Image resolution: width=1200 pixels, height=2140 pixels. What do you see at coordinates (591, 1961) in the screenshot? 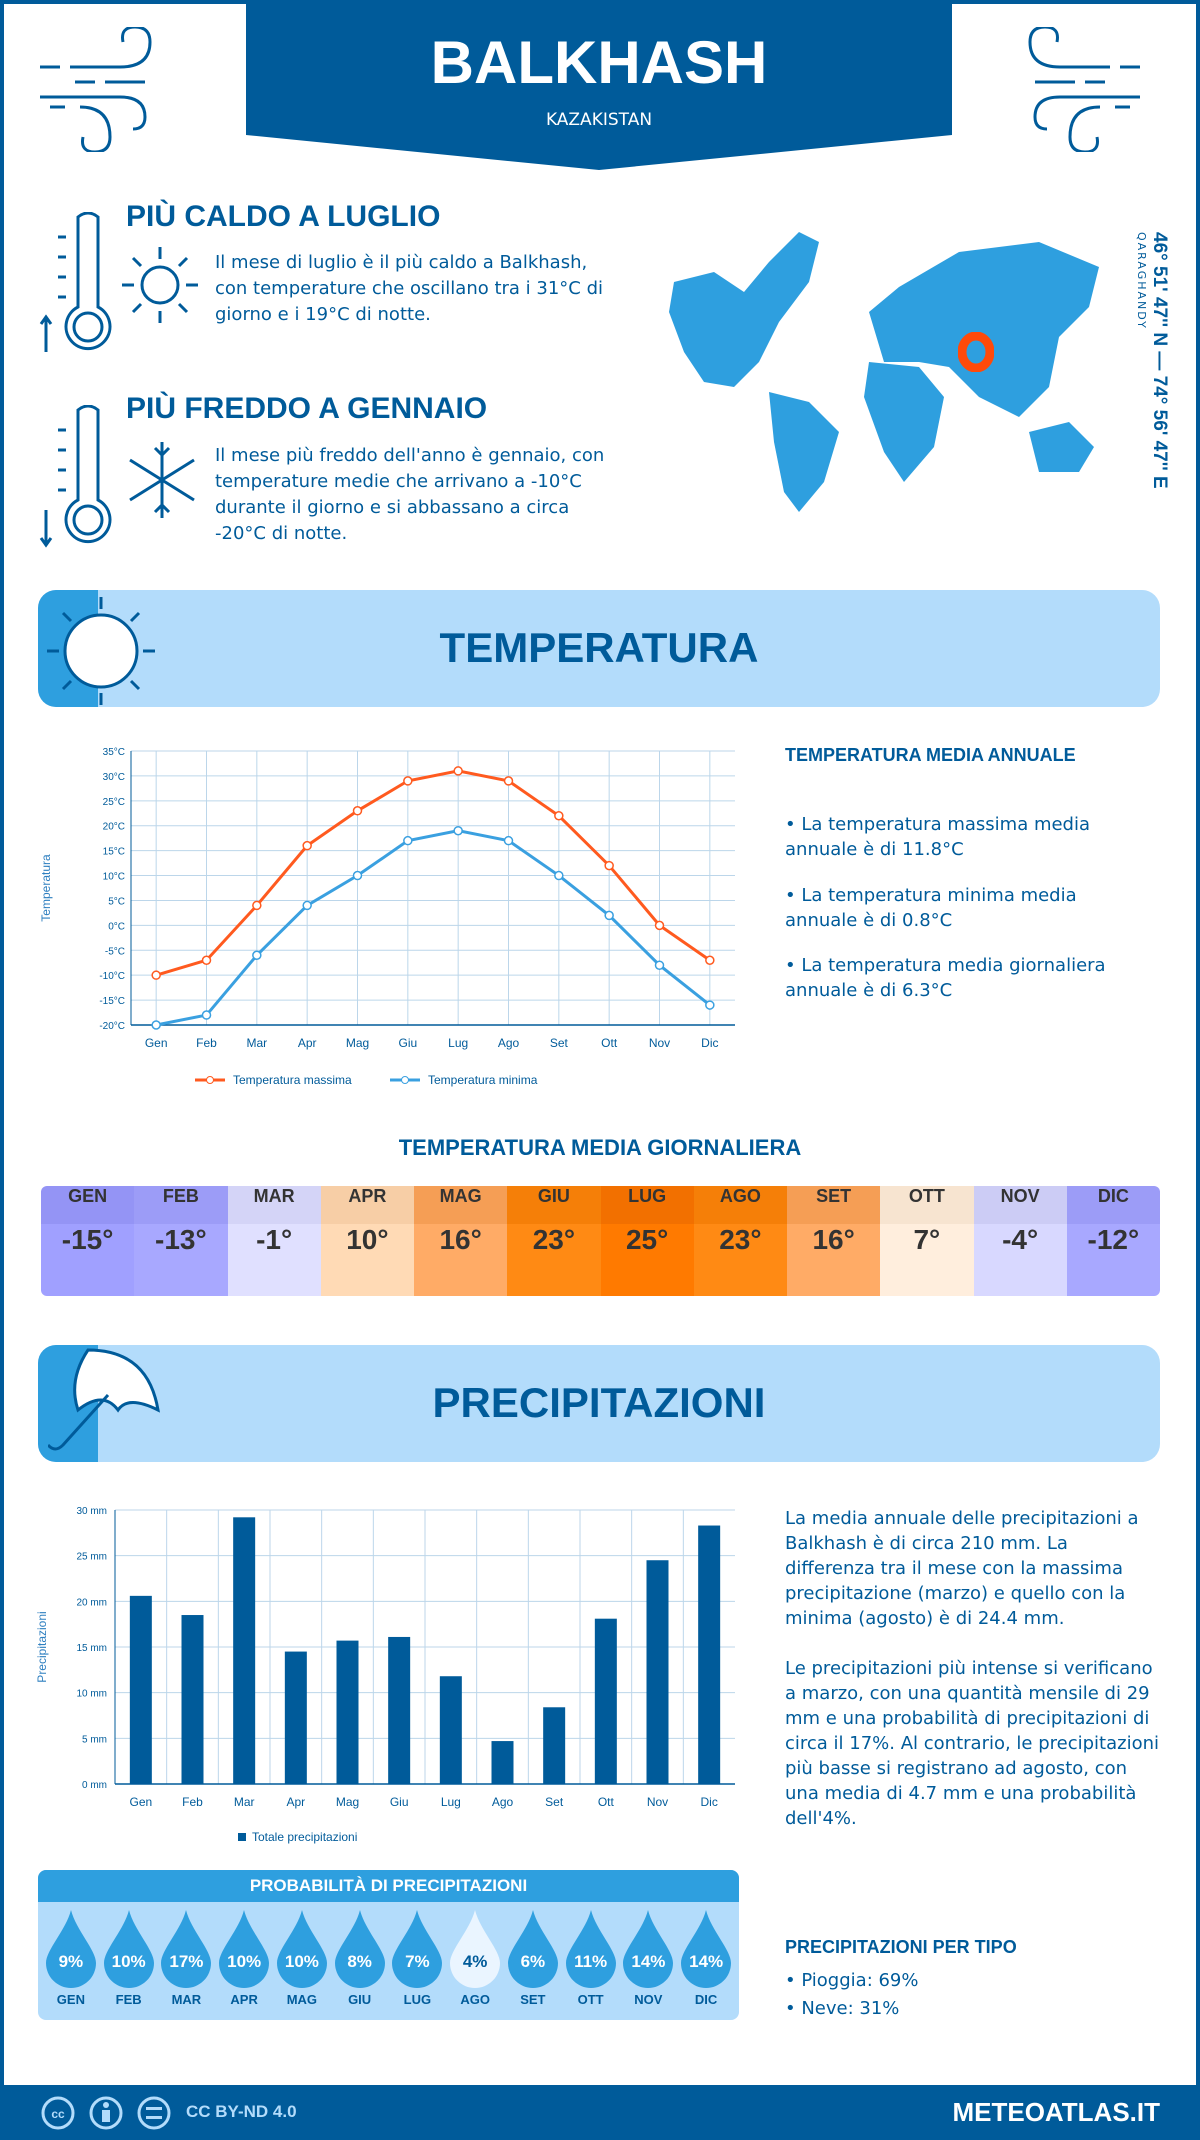
I see `precip-prob-value: 11%` at bounding box center [591, 1961].